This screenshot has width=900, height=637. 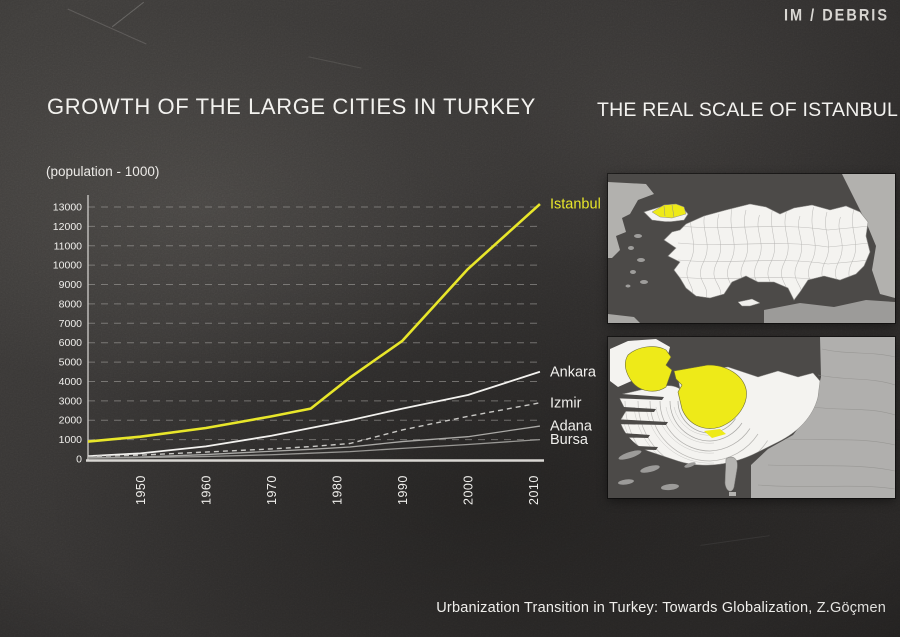 I want to click on y-axis-tick-label: 0, so click(x=79, y=460).